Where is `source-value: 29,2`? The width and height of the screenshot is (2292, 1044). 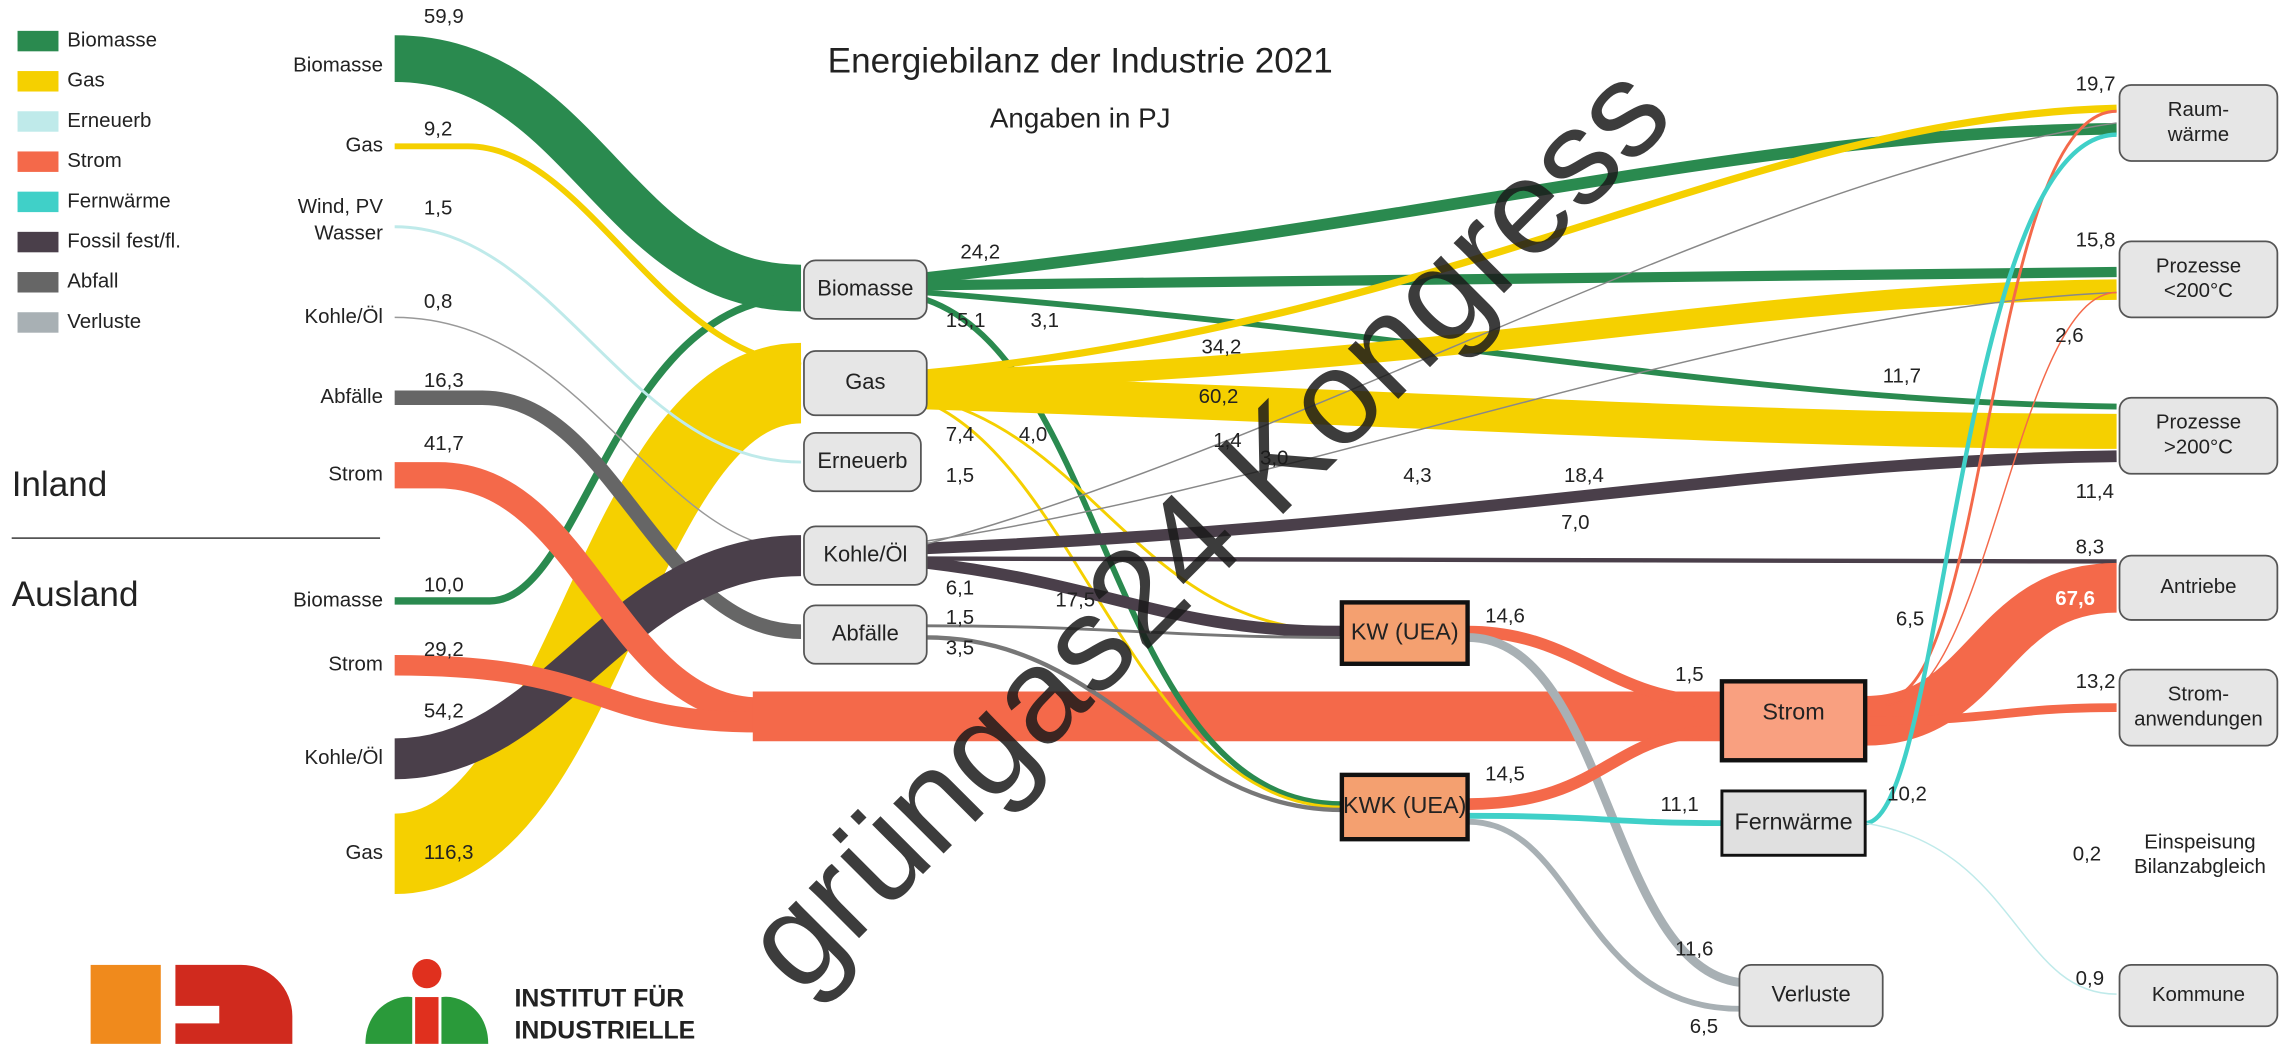 source-value: 29,2 is located at coordinates (444, 649).